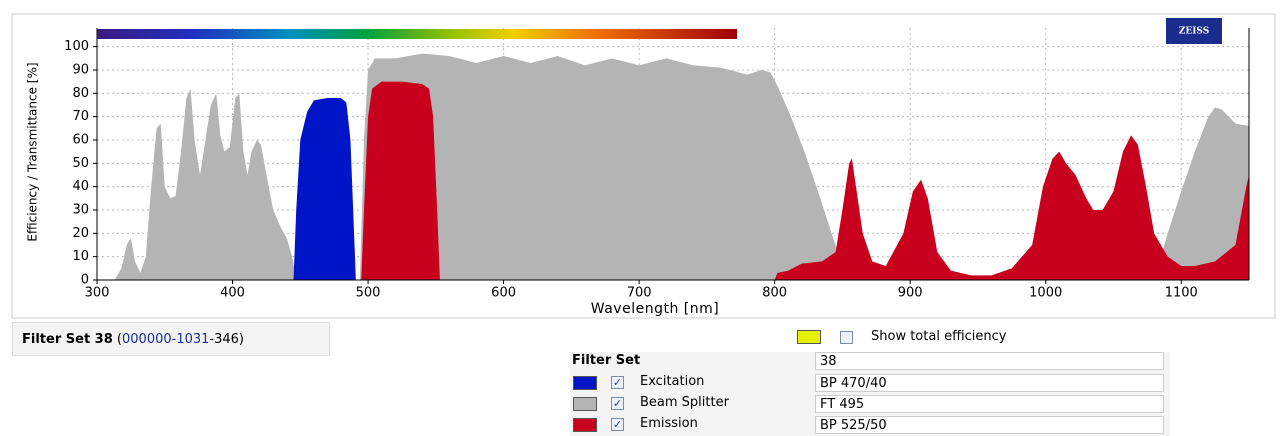 This screenshot has height=436, width=1288. What do you see at coordinates (80, 233) in the screenshot?
I see `y-tick-label: 20` at bounding box center [80, 233].